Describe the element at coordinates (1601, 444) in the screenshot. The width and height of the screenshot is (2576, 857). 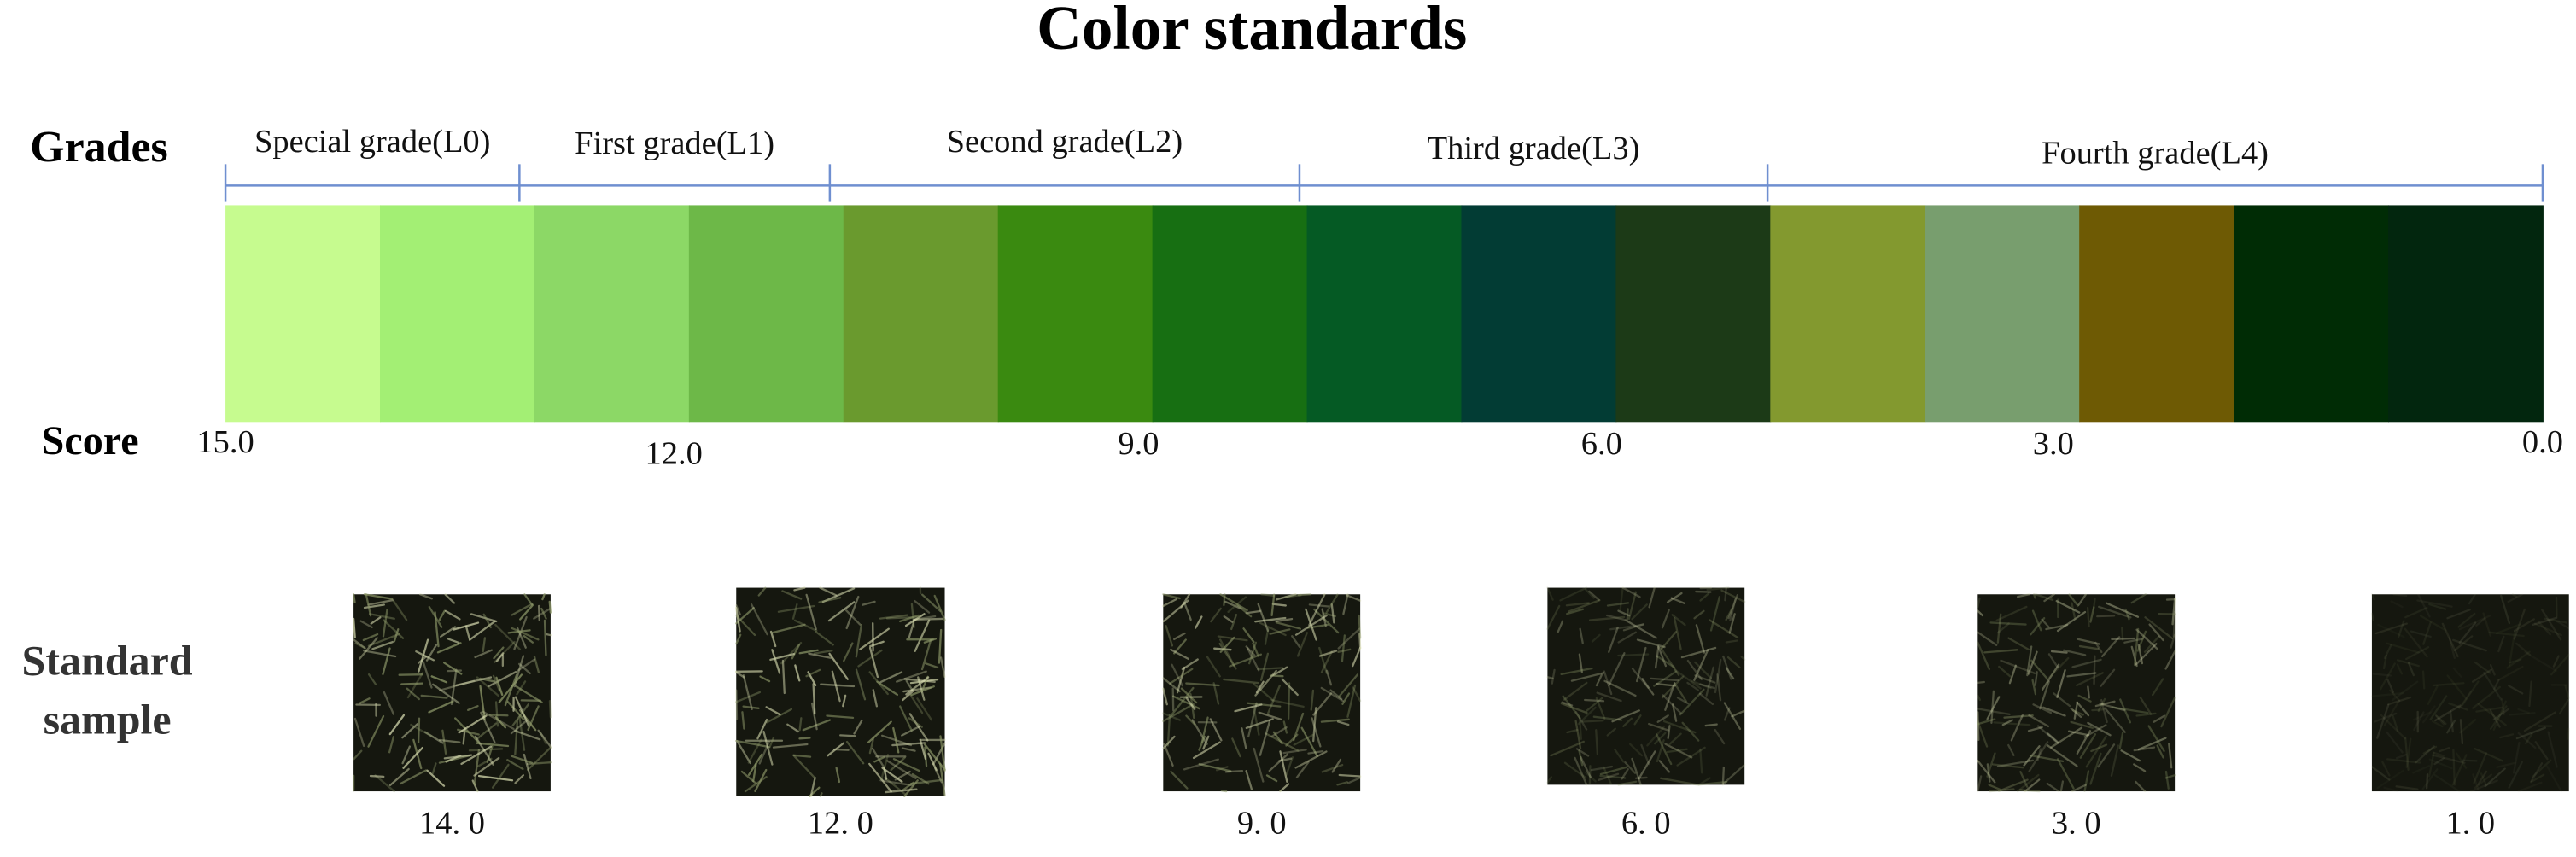
I see `score-label: 6.0` at that location.